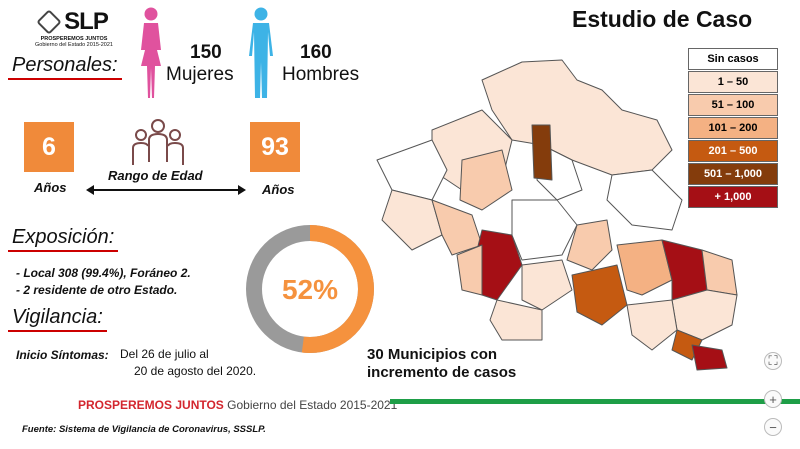 Image resolution: width=800 pixels, height=449 pixels. What do you see at coordinates (49, 22) in the screenshot?
I see `logo-emblem-icon` at bounding box center [49, 22].